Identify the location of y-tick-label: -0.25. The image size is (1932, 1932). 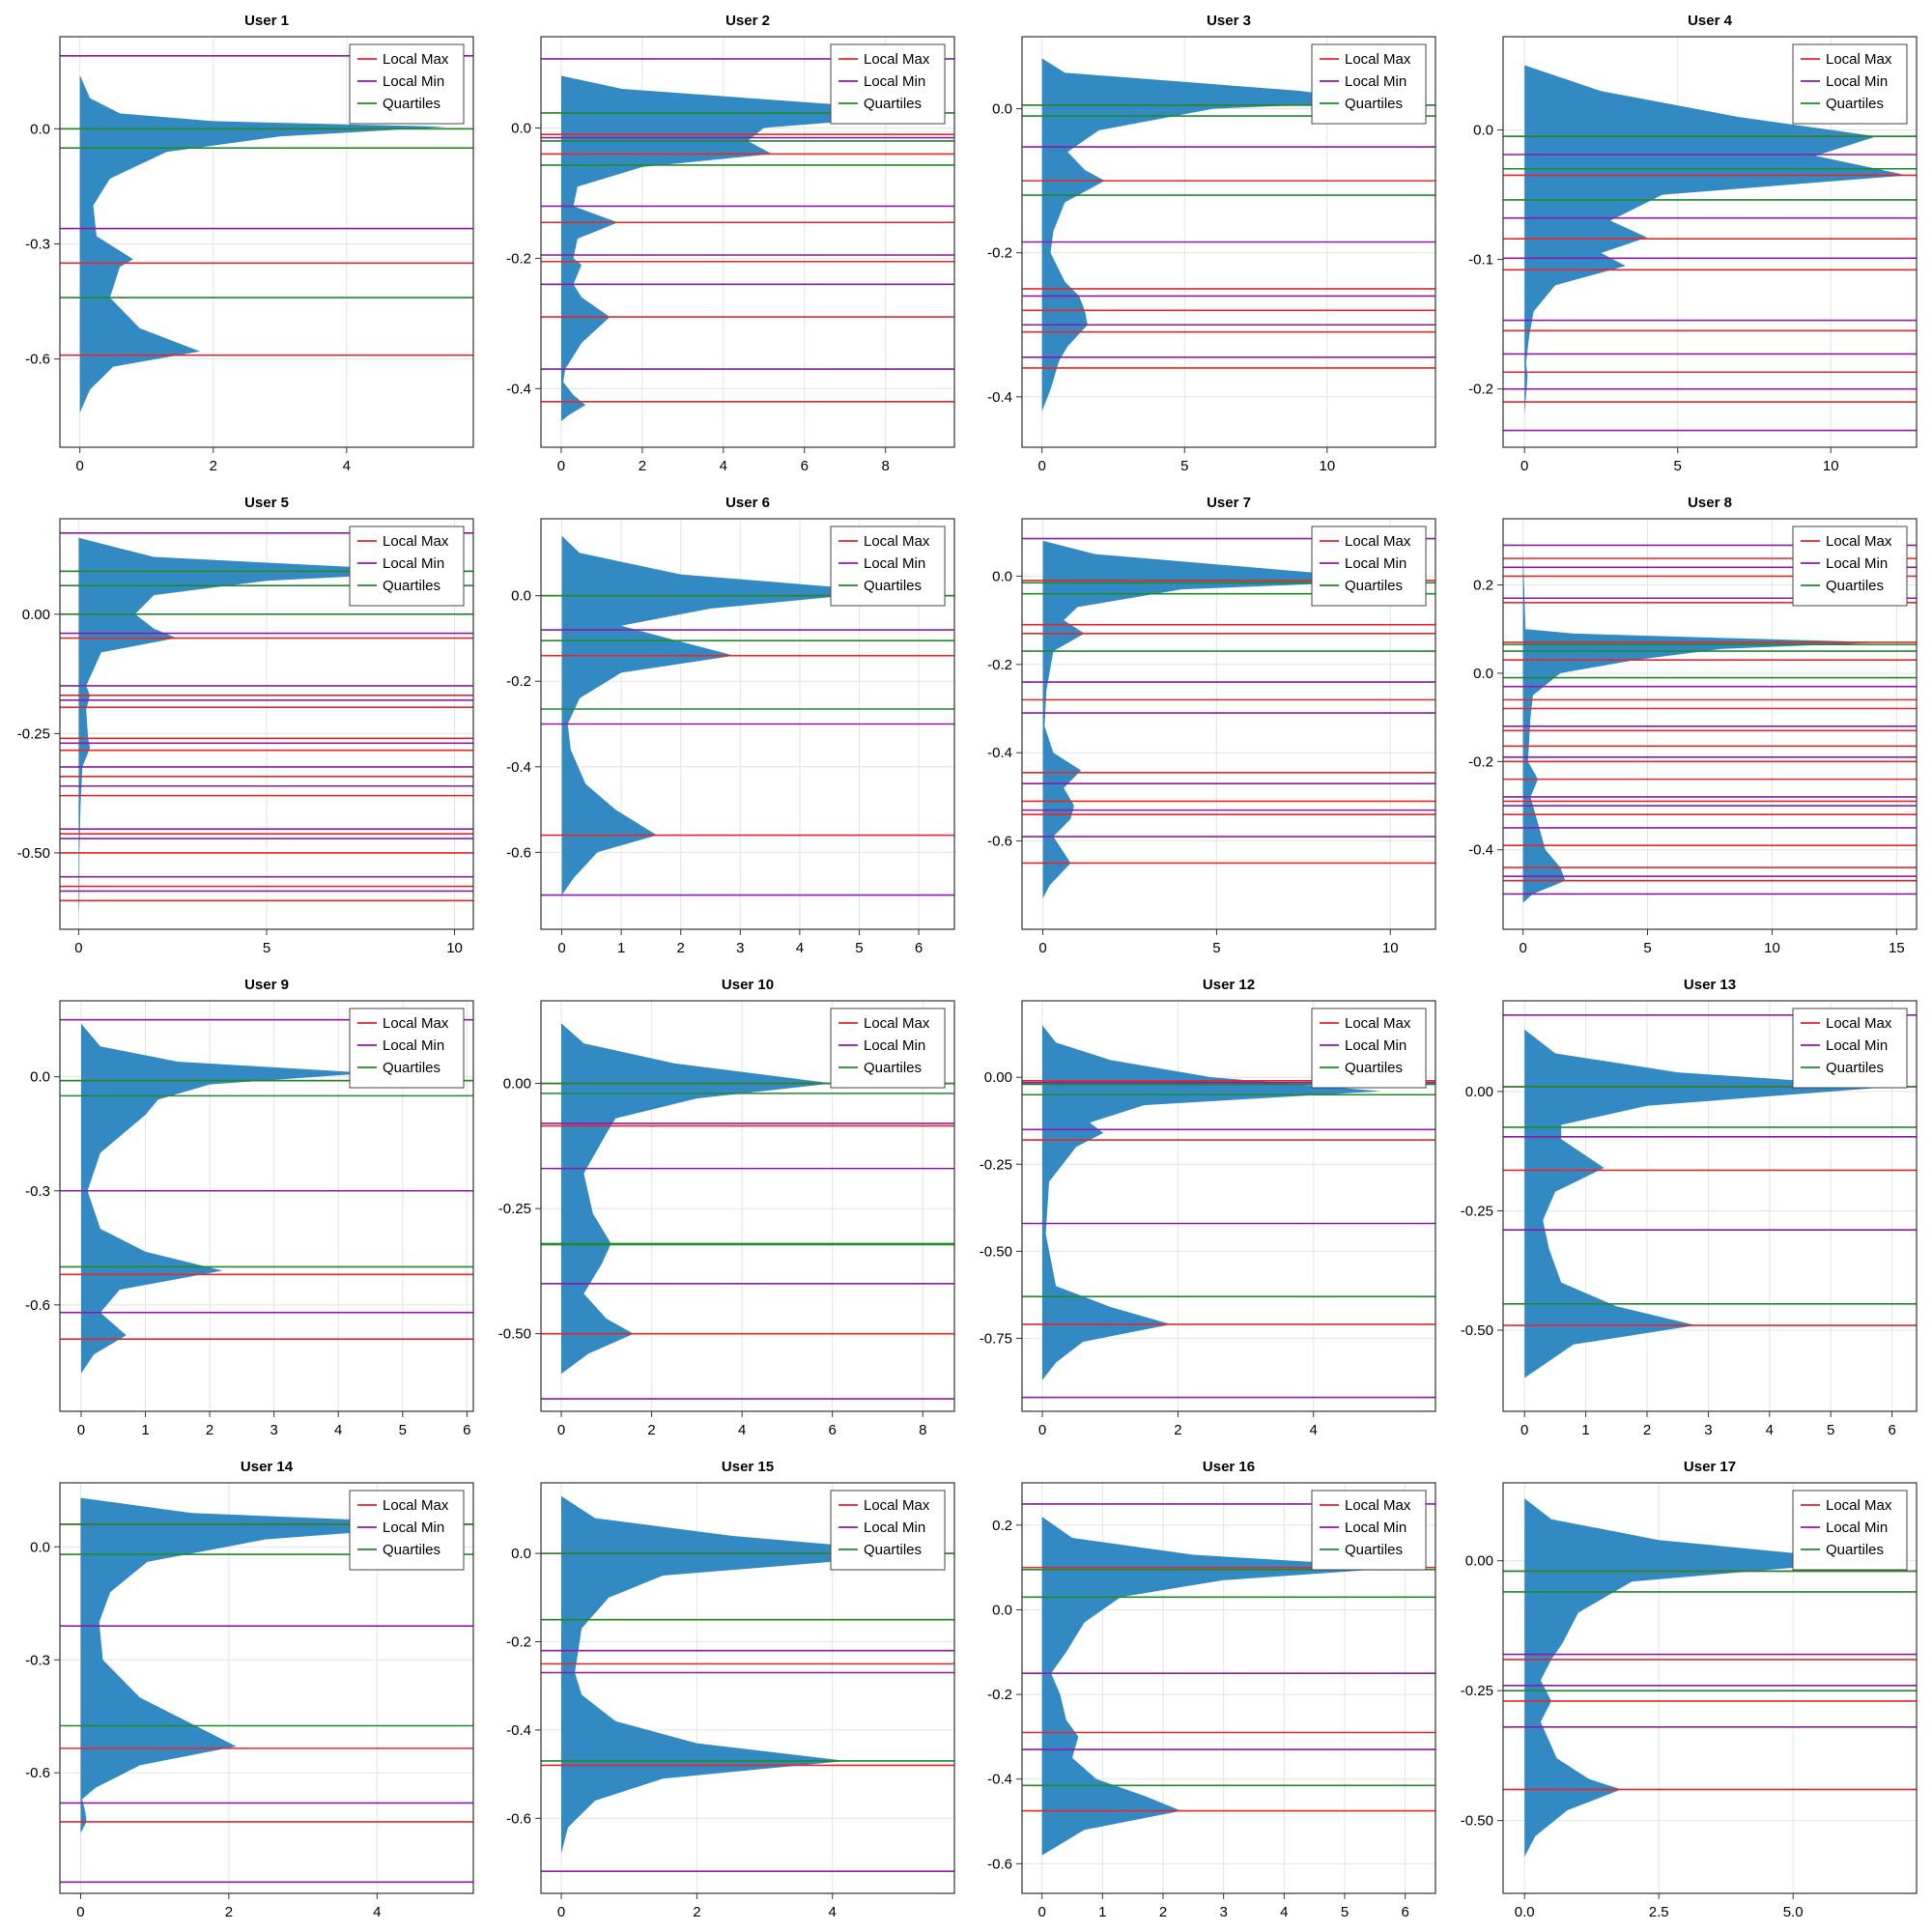
(514, 1209).